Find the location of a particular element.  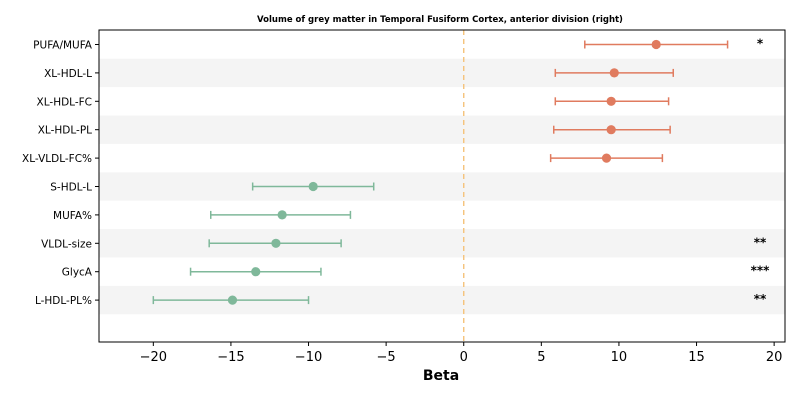

x-axis-label: Beta is located at coordinates (441, 376).